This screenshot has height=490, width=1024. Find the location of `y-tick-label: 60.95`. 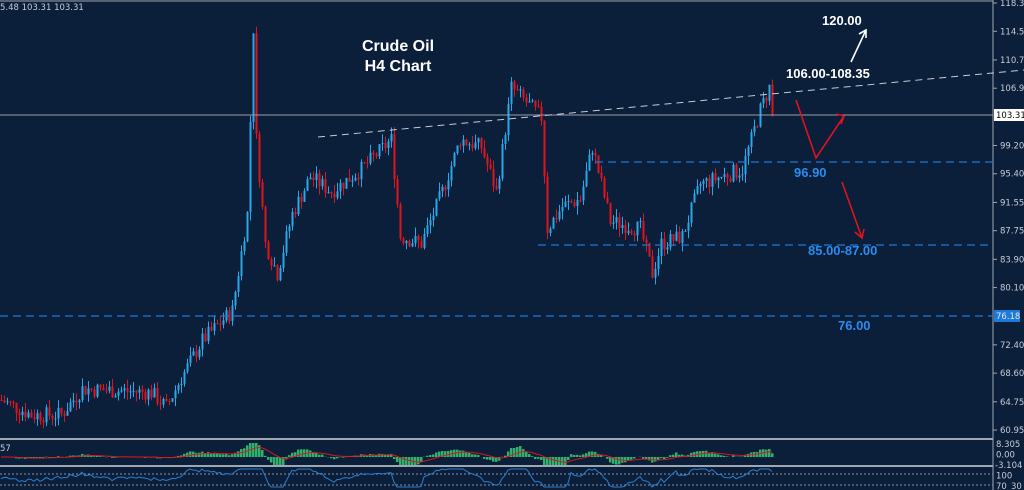

y-tick-label: 60.95 is located at coordinates (1012, 431).